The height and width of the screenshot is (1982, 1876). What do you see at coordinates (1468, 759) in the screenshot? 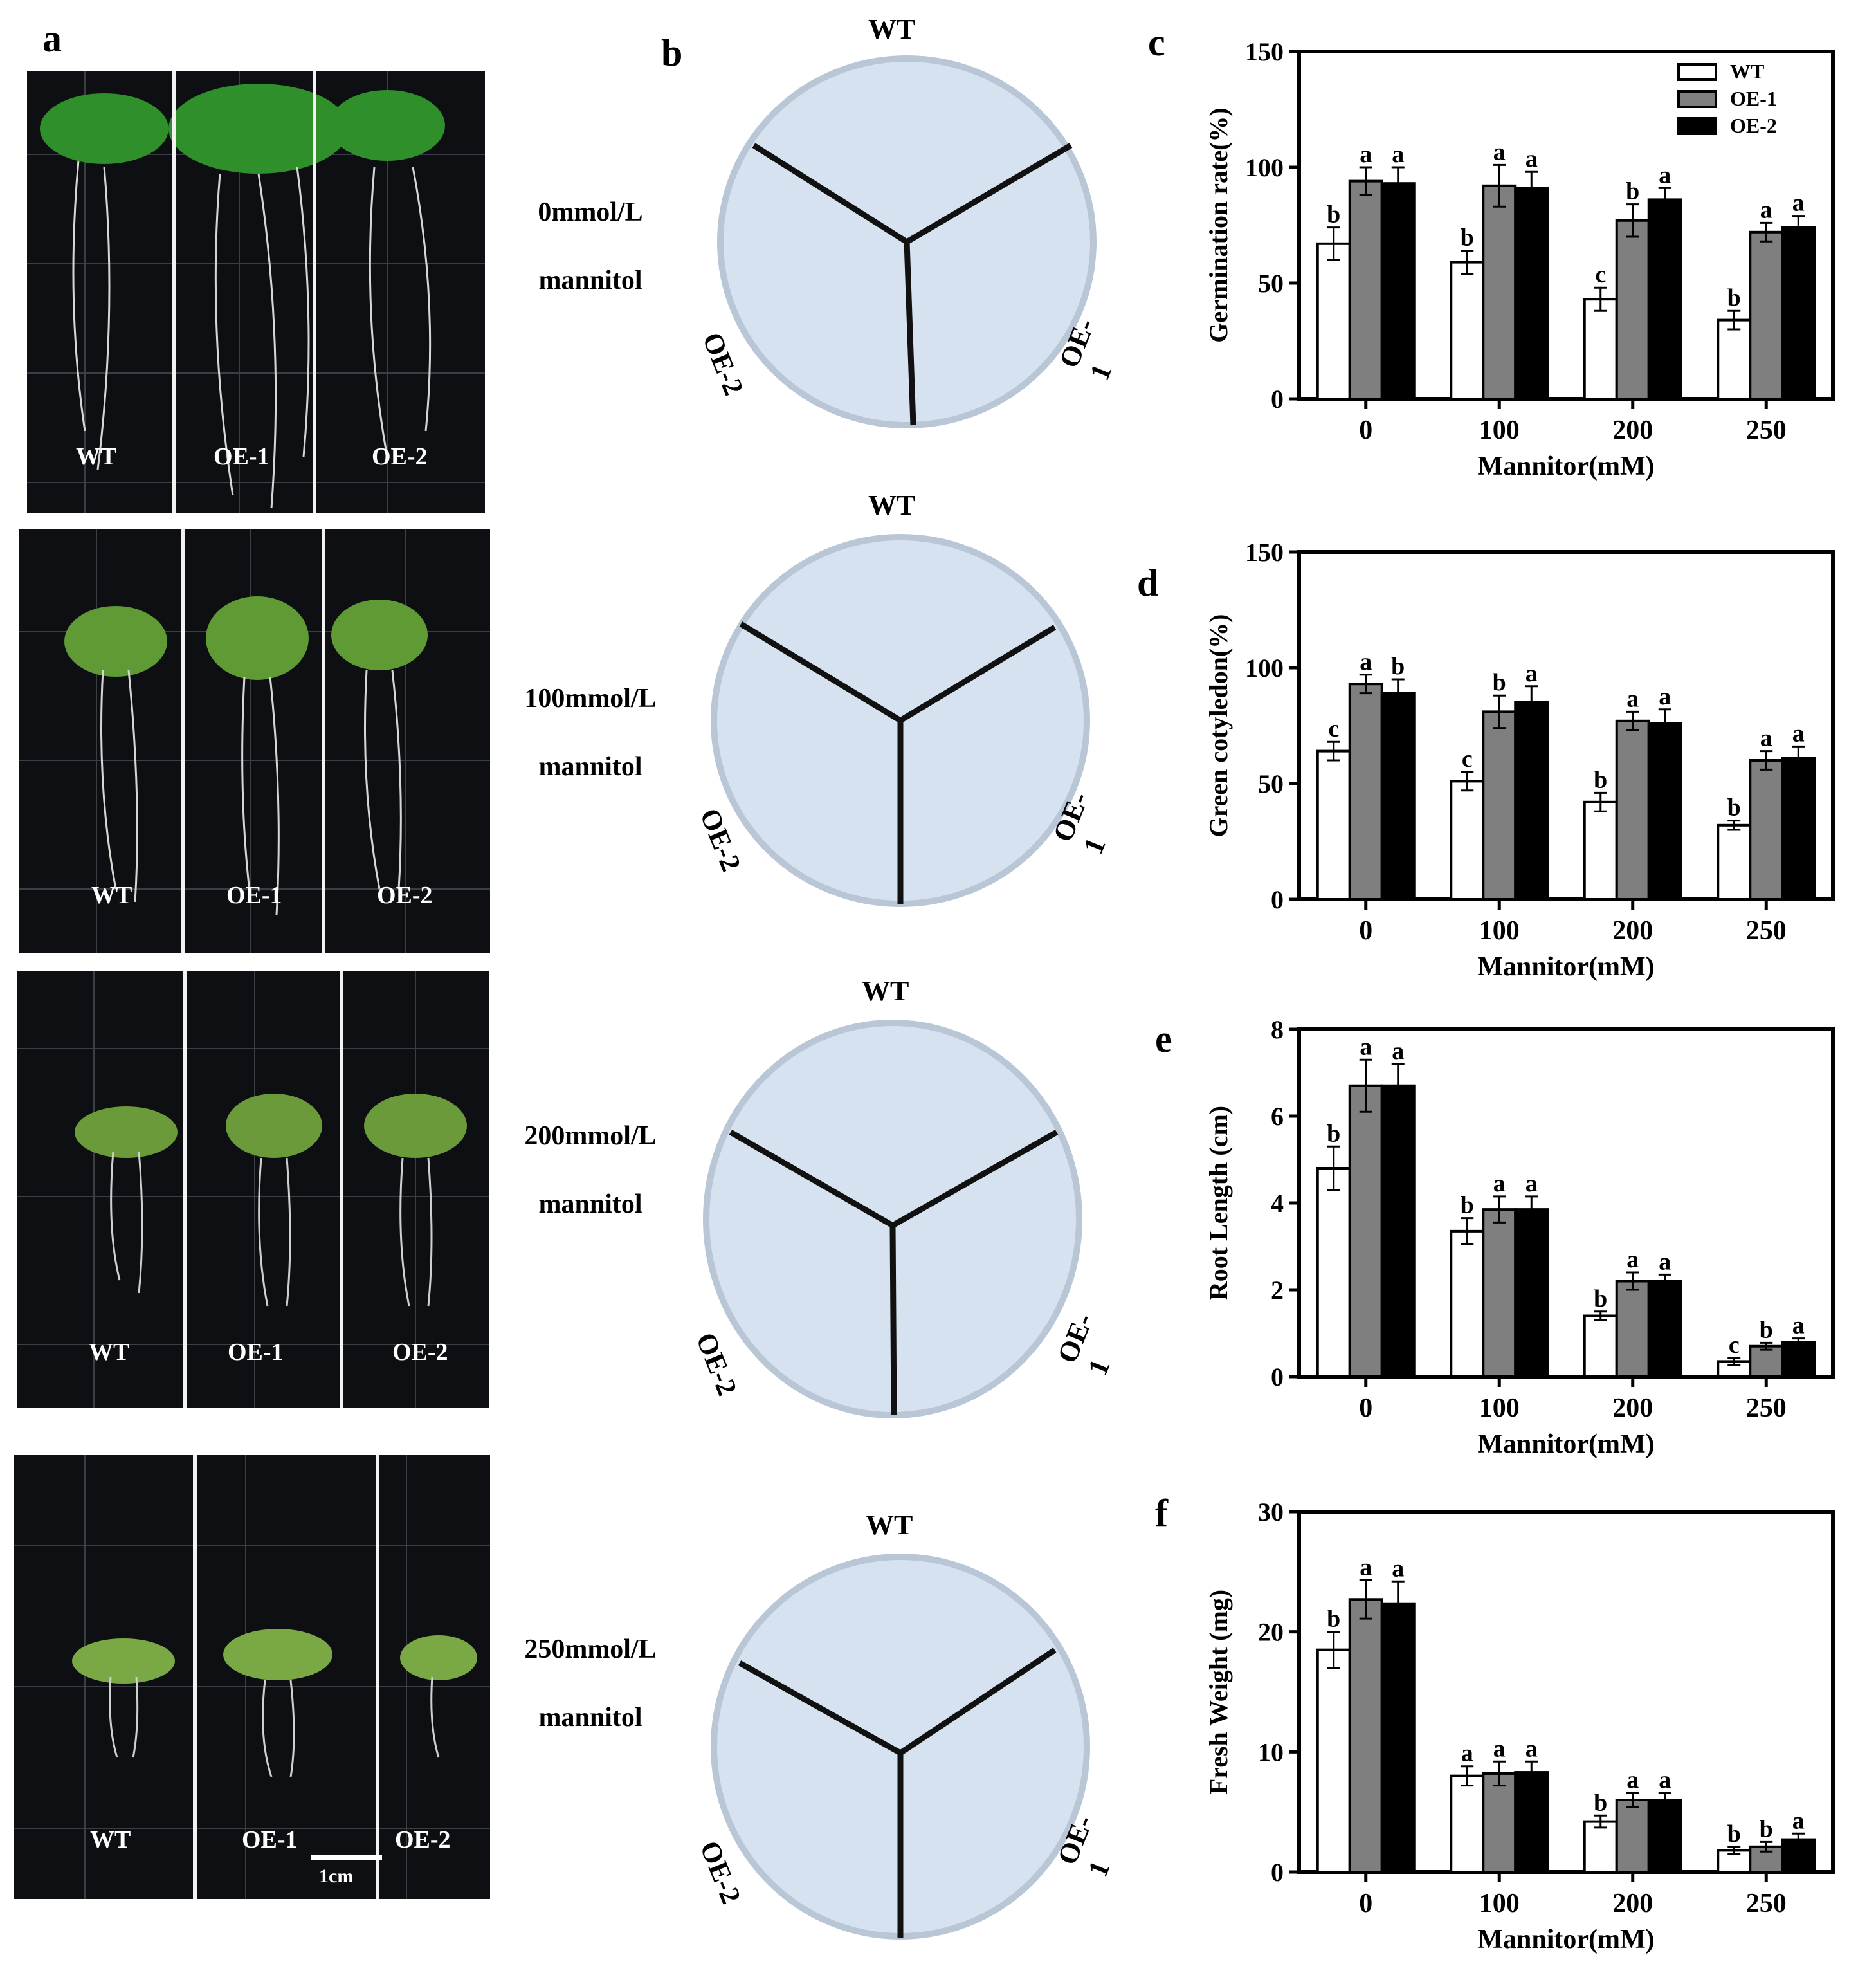
I see `significance-letter: c` at bounding box center [1468, 759].